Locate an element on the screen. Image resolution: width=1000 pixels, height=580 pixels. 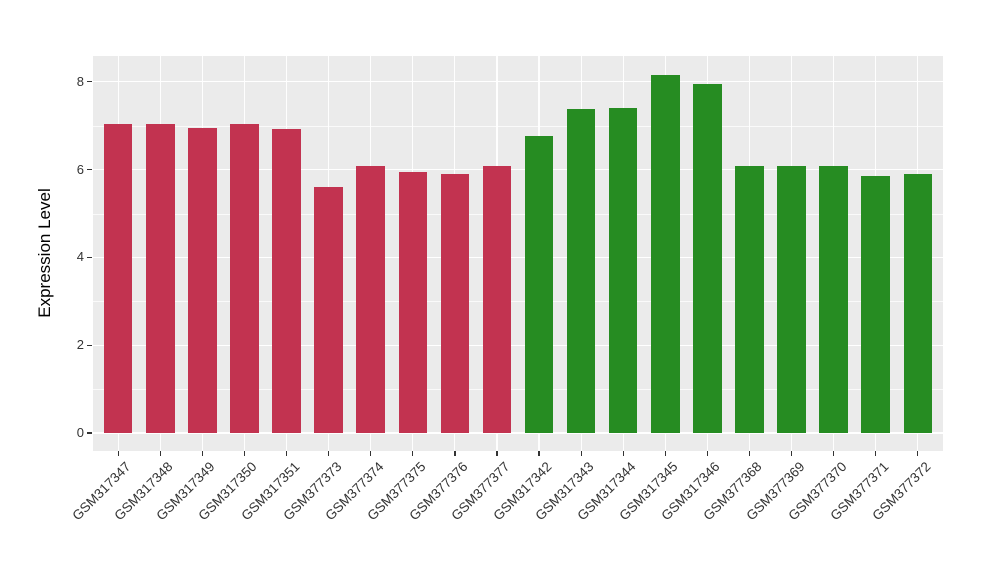
gridline-minor-y1 is located at coordinates (518, 389).